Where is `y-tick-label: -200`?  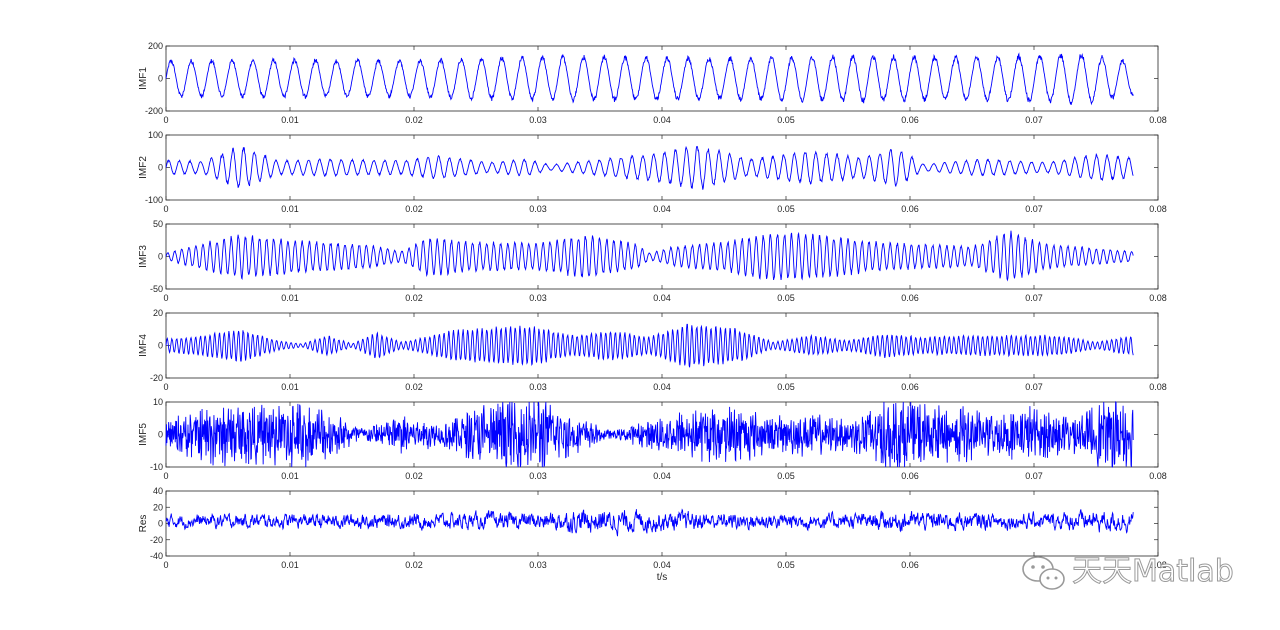
y-tick-label: -200 is located at coordinates (154, 111).